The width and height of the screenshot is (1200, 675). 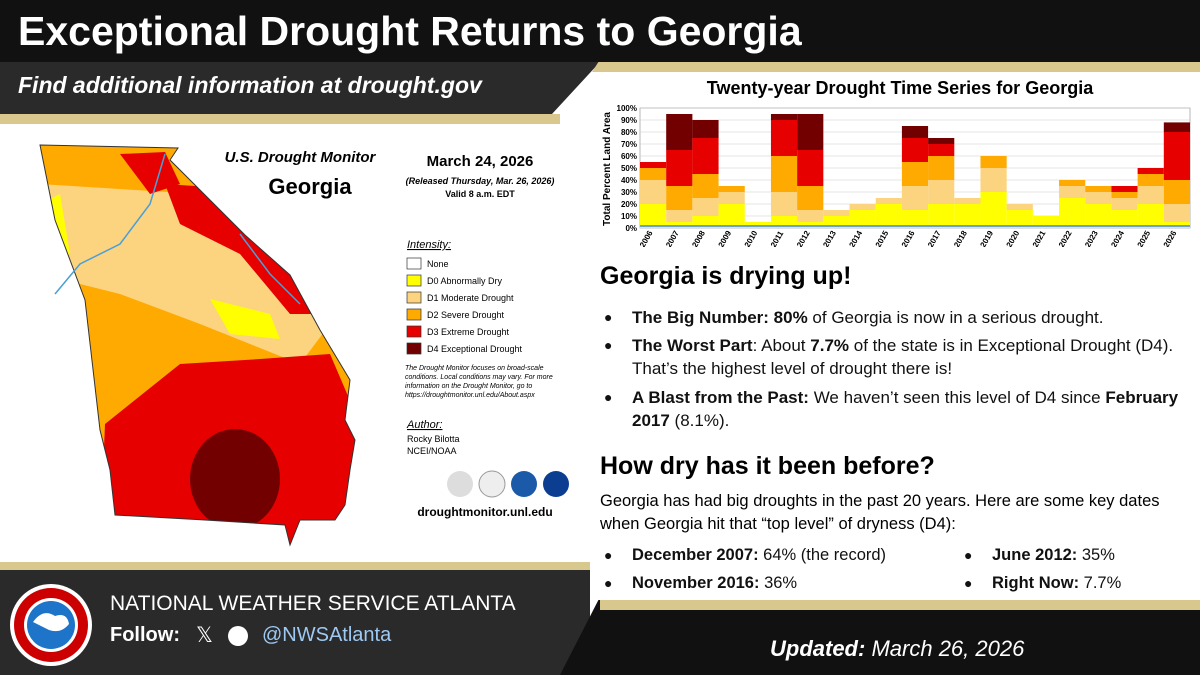 I want to click on legend-label: D2 Severe Drought, so click(x=466, y=315).